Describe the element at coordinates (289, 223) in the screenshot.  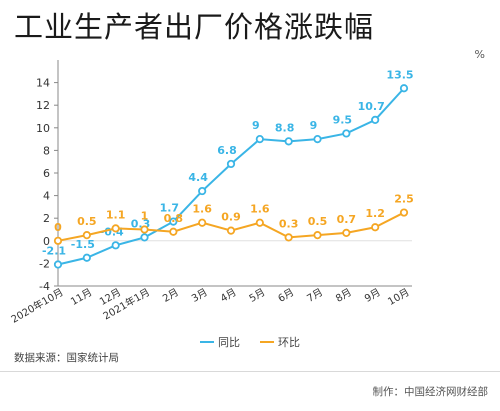
I see `data-label-mom: 0.3` at that location.